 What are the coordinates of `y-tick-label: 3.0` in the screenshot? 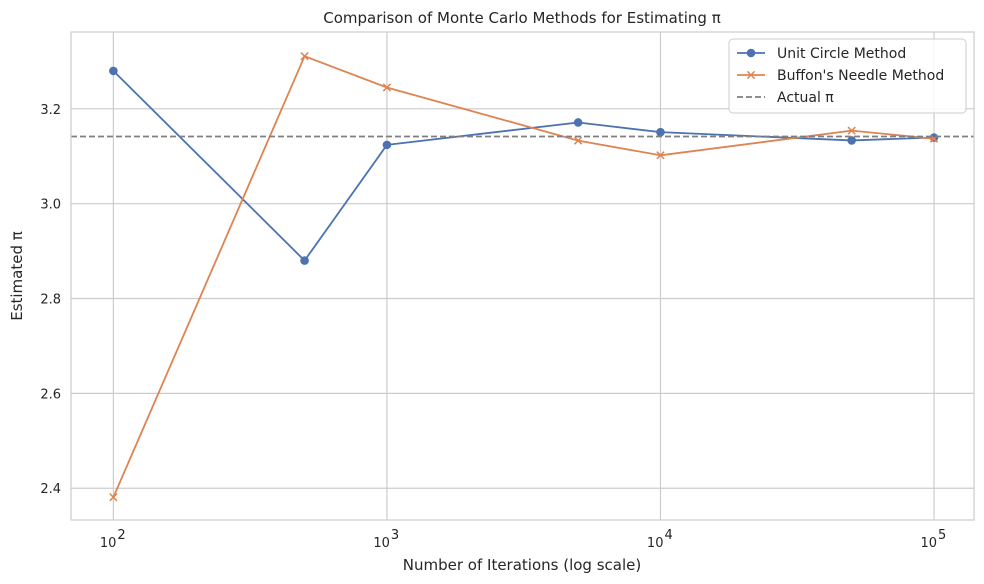 It's located at (50, 205).